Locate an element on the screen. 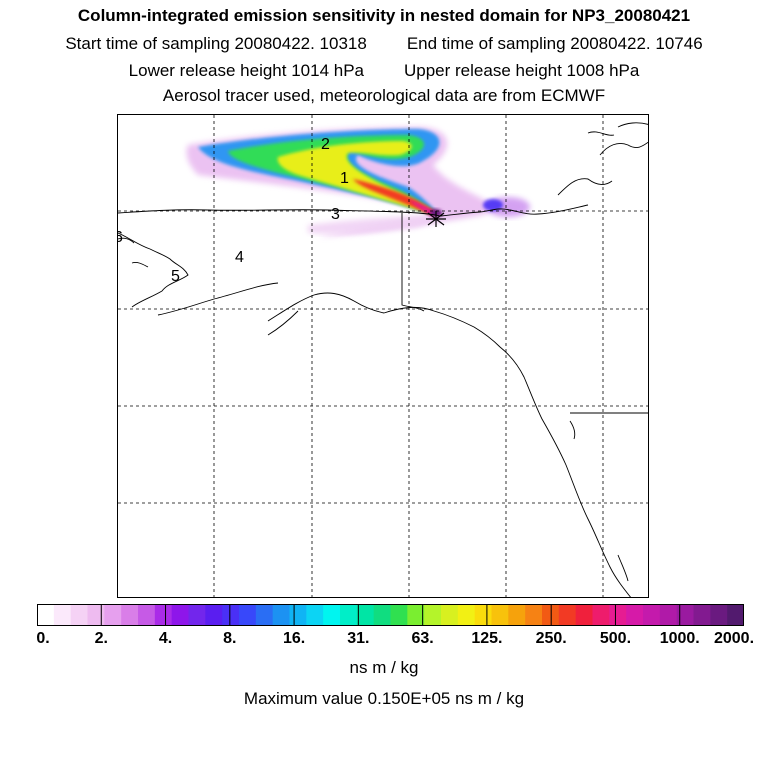 The height and width of the screenshot is (768, 768). colorbar-tick-label: 16. is located at coordinates (294, 638).